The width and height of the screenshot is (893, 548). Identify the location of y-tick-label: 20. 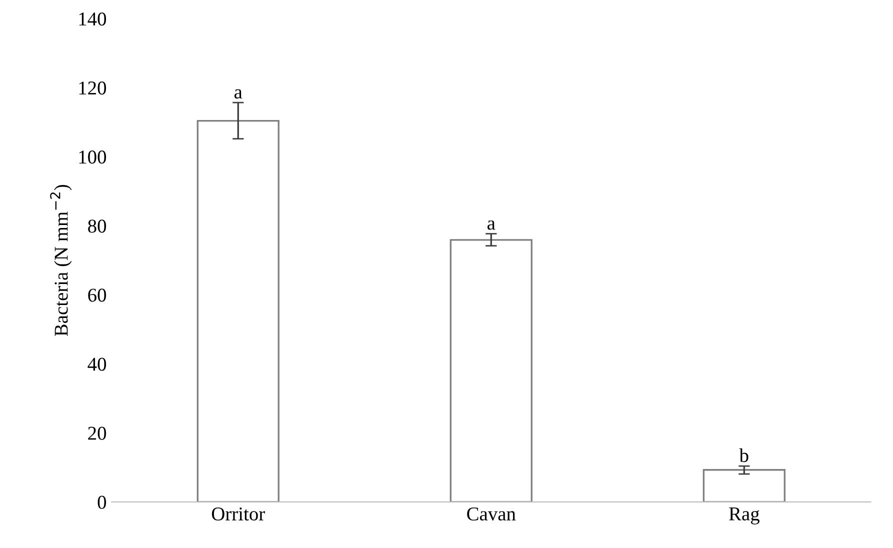
(97, 433).